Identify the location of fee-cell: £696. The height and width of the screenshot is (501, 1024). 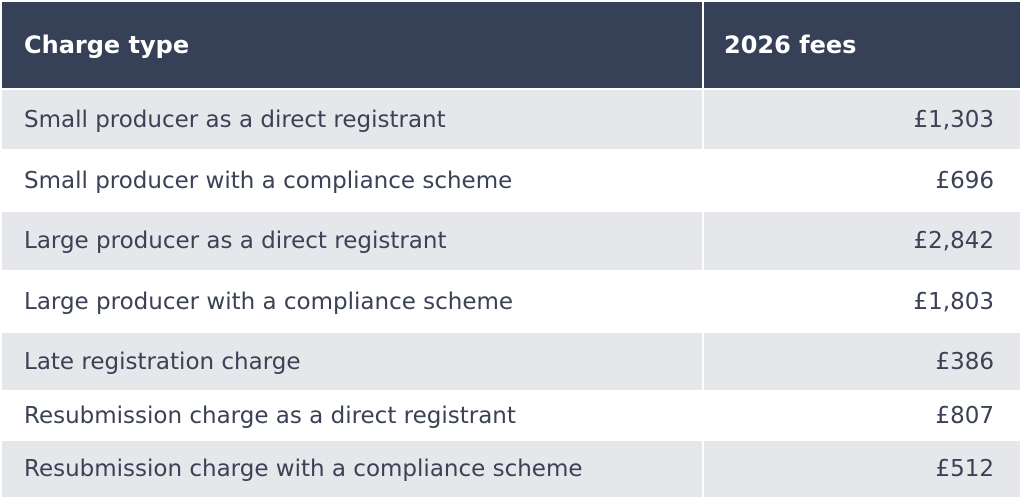
(862, 180).